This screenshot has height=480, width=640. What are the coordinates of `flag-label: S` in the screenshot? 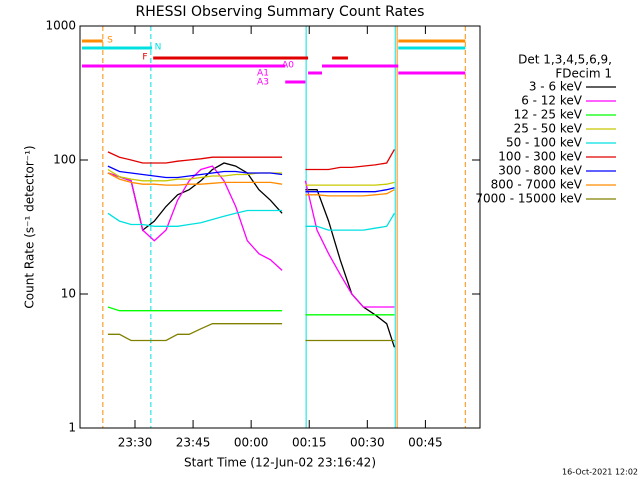 It's located at (110, 41).